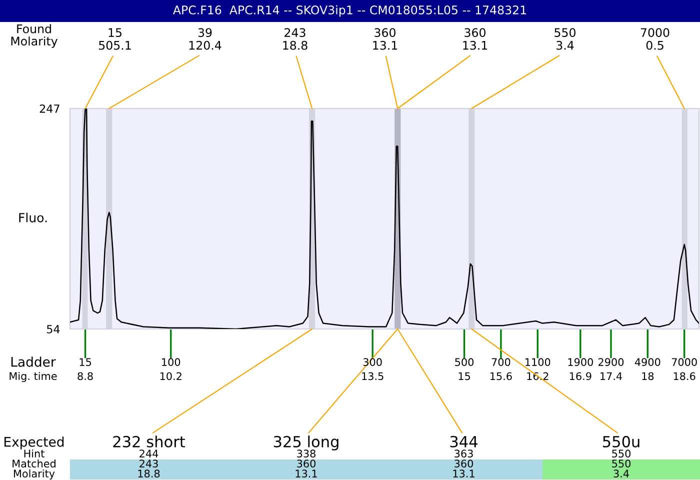  Describe the element at coordinates (171, 376) in the screenshot. I see `x-tick-label: 10.2` at that location.